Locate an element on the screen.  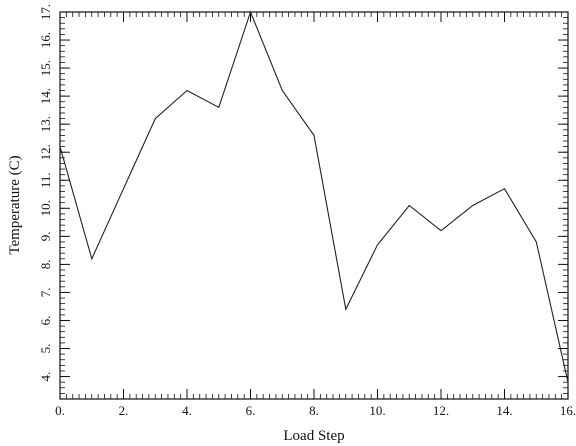
x-tick-label: 0. is located at coordinates (60, 410).